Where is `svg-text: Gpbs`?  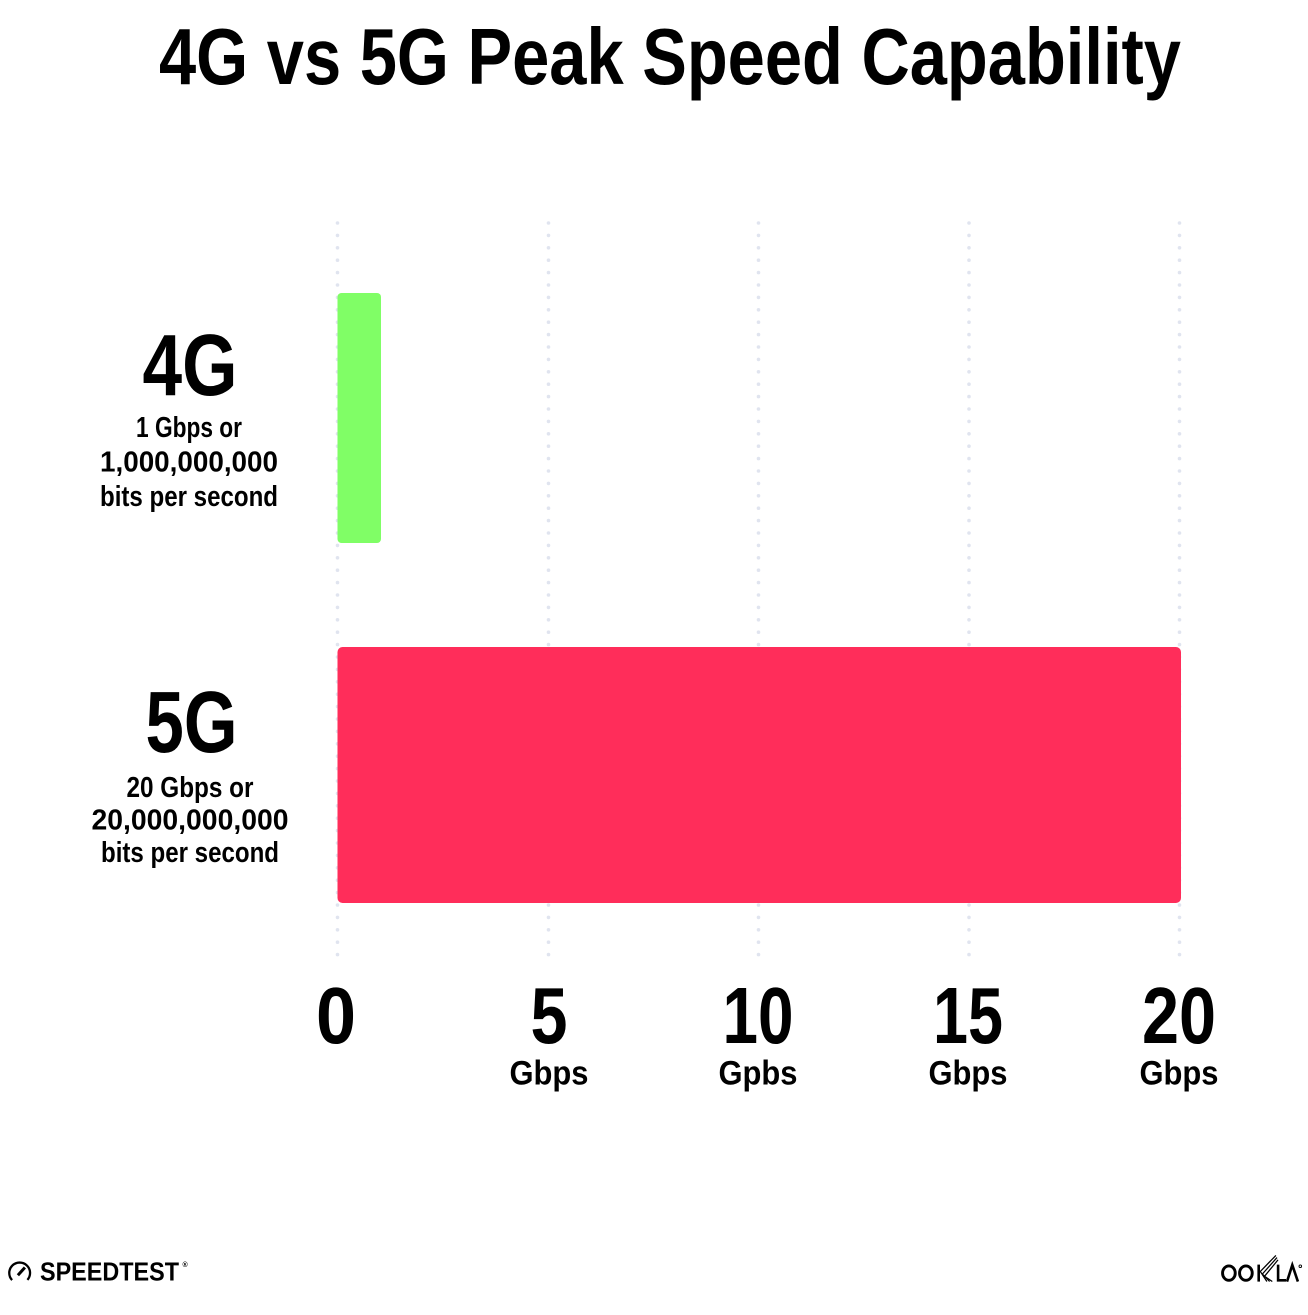 svg-text: Gpbs is located at coordinates (758, 1074).